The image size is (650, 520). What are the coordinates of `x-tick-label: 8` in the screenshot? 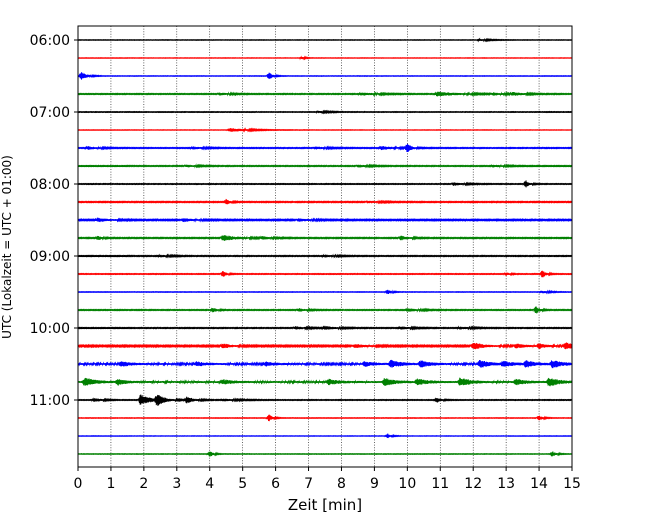 It's located at (341, 484).